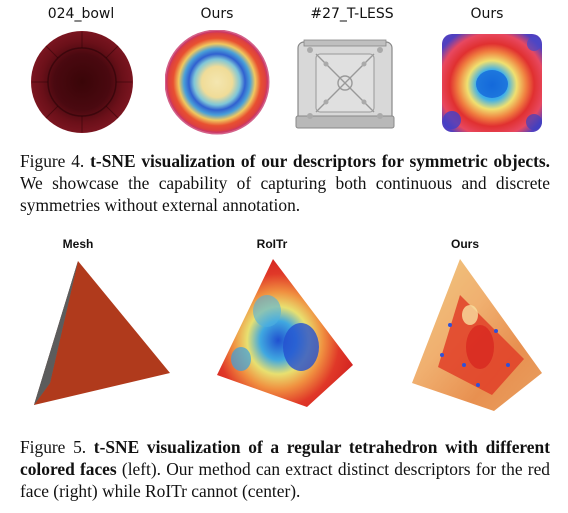 The image size is (568, 513). What do you see at coordinates (100, 335) in the screenshot?
I see `fig5-mesh-image` at bounding box center [100, 335].